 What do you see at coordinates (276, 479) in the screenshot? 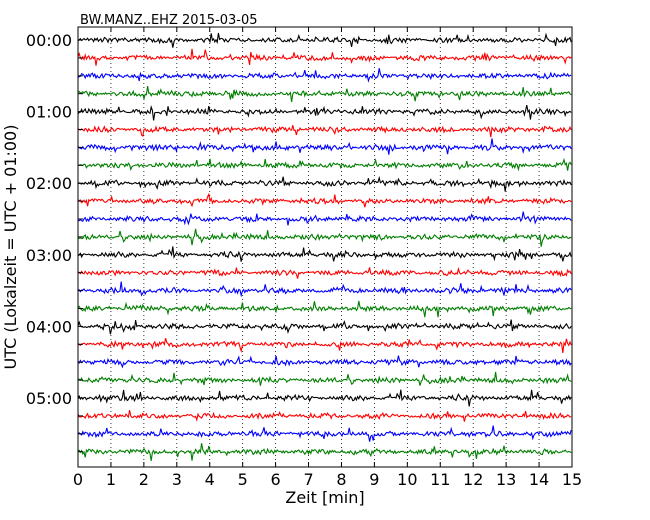
I see `x-tick-label: 6` at bounding box center [276, 479].